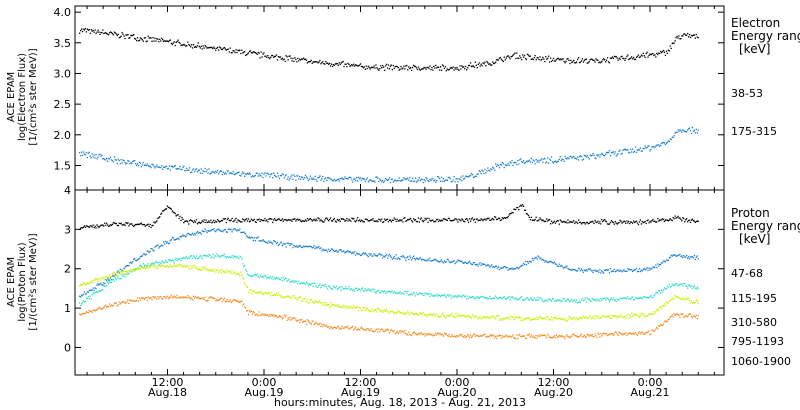 The image size is (800, 410). What do you see at coordinates (761, 361) in the screenshot?
I see `proton-legend-1060-1900: 1060-1900` at bounding box center [761, 361].